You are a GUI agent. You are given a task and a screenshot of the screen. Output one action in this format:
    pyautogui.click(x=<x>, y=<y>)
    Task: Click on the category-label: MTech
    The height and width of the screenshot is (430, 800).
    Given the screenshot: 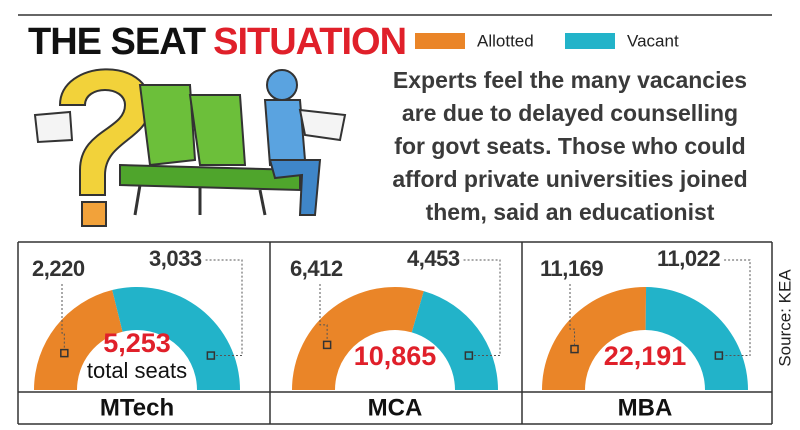 What is the action you would take?
    pyautogui.click(x=137, y=407)
    